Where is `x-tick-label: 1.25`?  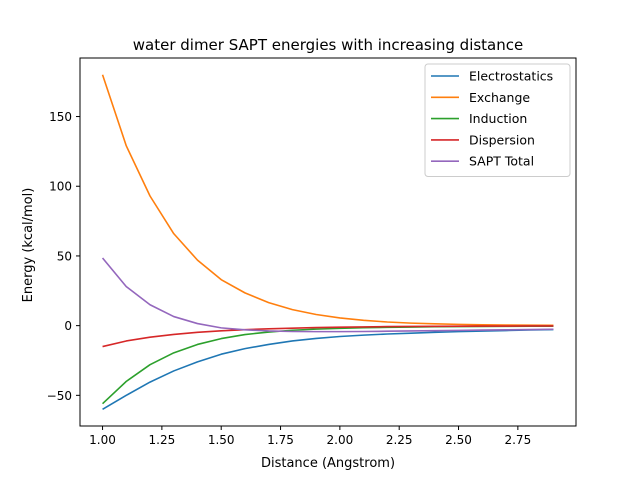 x-tick-label: 1.25 is located at coordinates (162, 440).